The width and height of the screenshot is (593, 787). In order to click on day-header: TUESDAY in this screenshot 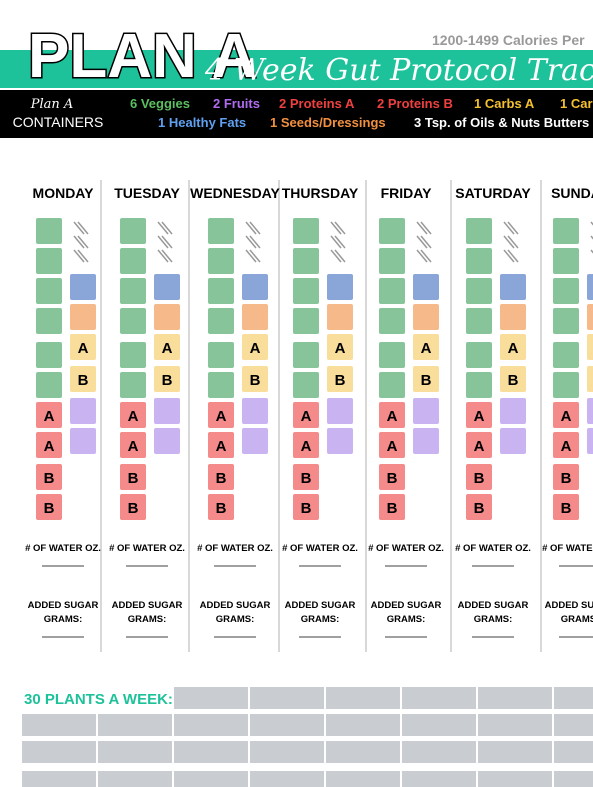, I will do `click(147, 193)`.